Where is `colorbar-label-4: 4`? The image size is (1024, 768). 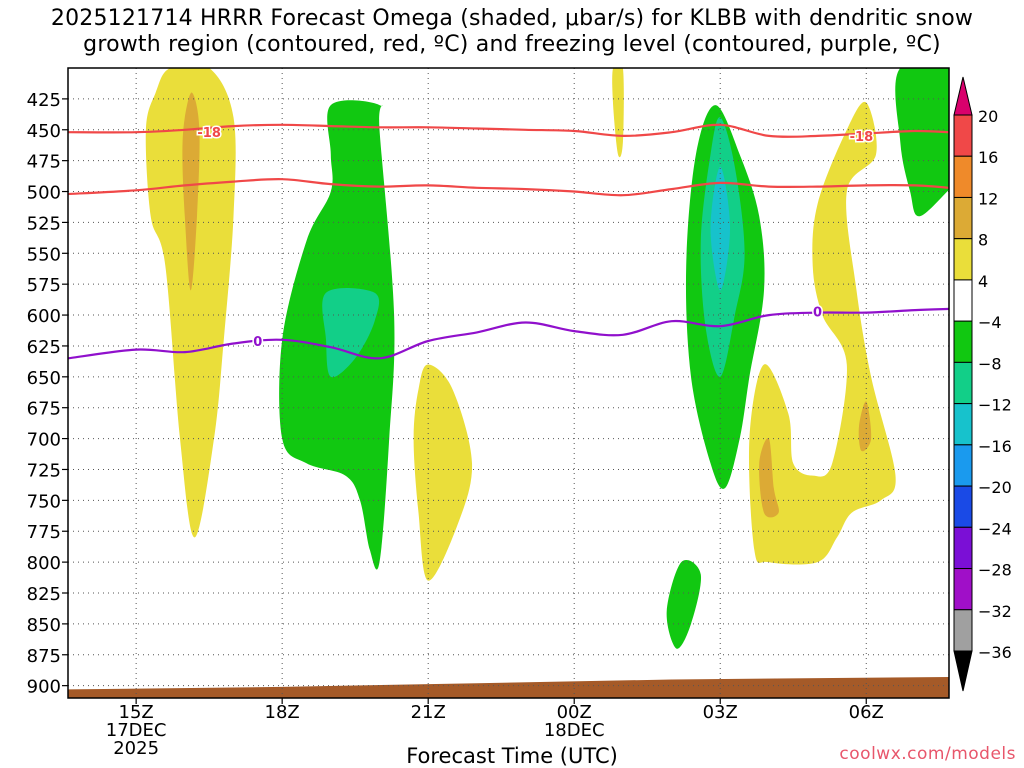 colorbar-label-4: 4 is located at coordinates (983, 281).